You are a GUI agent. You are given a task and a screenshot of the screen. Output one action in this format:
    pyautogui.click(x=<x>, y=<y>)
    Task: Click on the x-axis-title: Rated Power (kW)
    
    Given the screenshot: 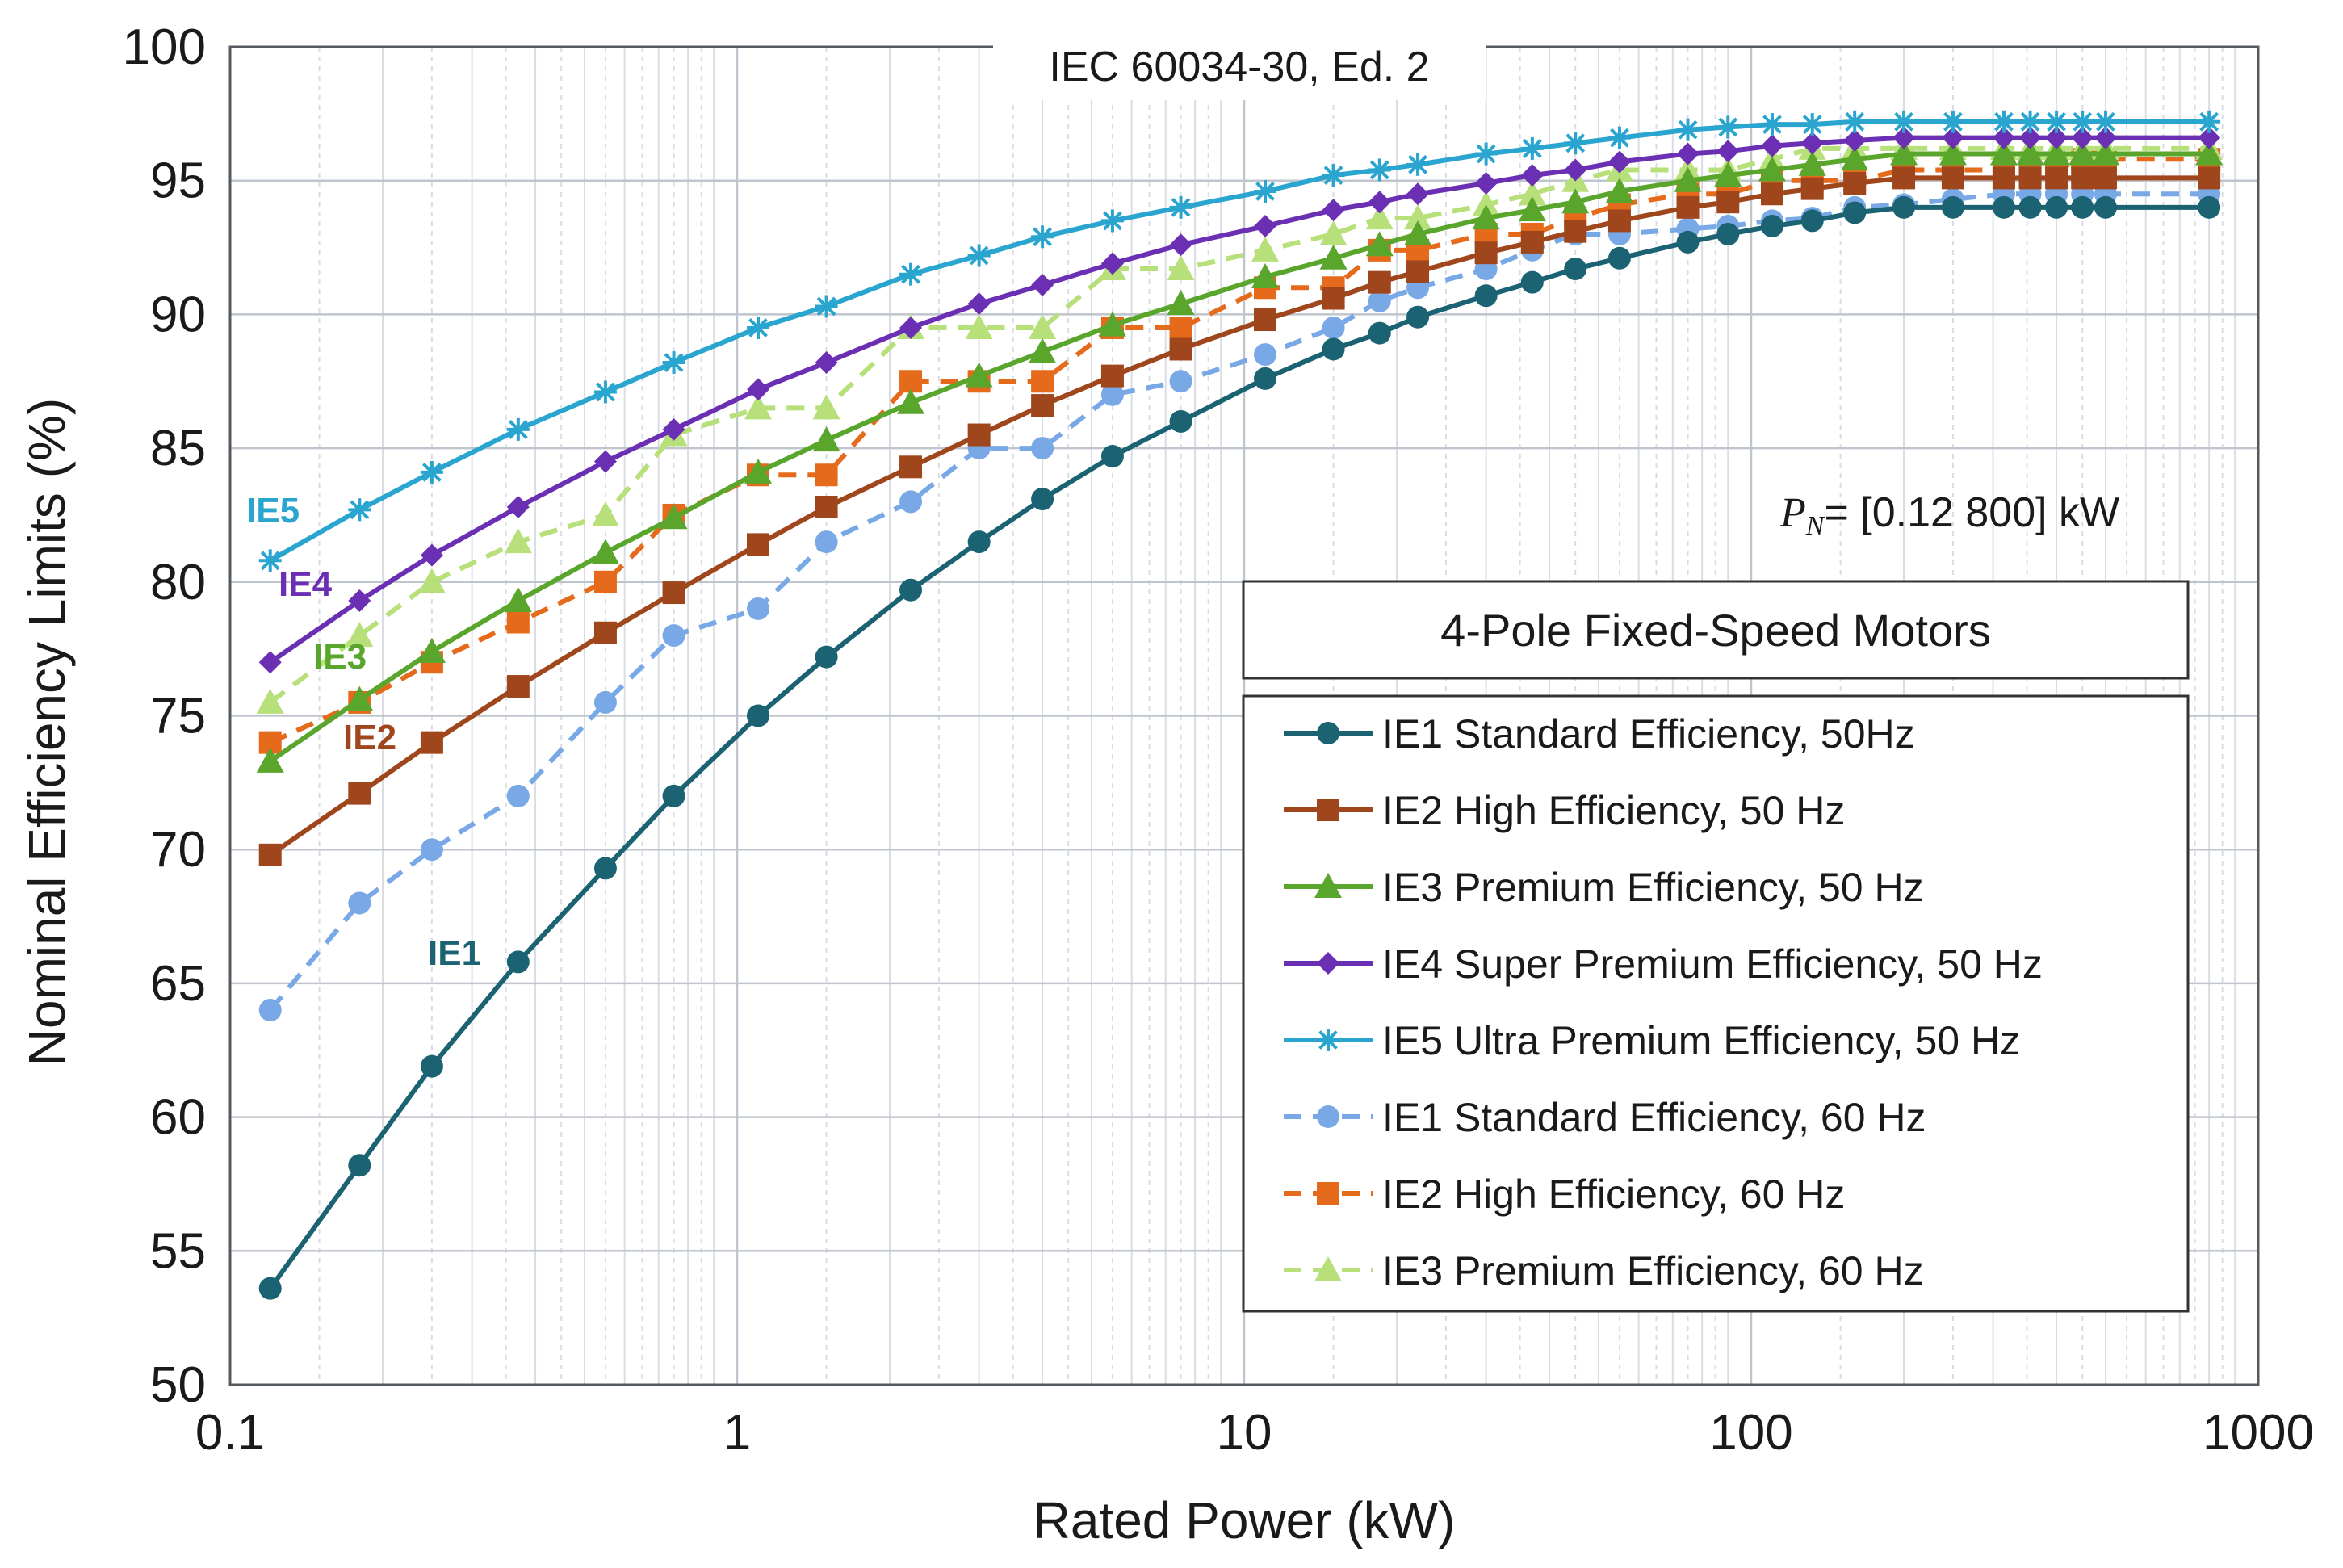 What is the action you would take?
    pyautogui.click(x=1244, y=1520)
    